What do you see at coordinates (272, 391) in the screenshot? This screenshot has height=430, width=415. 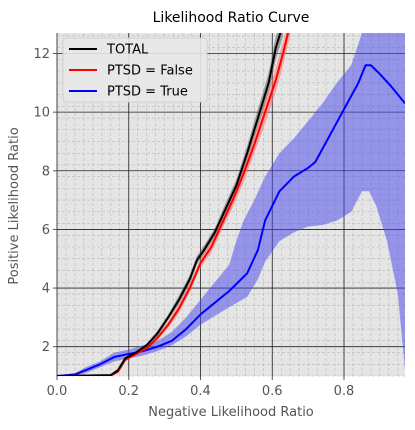 I see `x-tick-label: 0.6` at bounding box center [272, 391].